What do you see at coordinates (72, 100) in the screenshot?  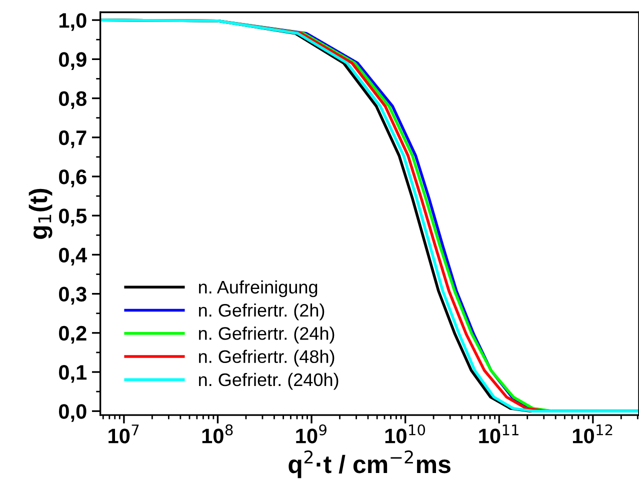 I see `y-tick-label: 0,8` at bounding box center [72, 100].